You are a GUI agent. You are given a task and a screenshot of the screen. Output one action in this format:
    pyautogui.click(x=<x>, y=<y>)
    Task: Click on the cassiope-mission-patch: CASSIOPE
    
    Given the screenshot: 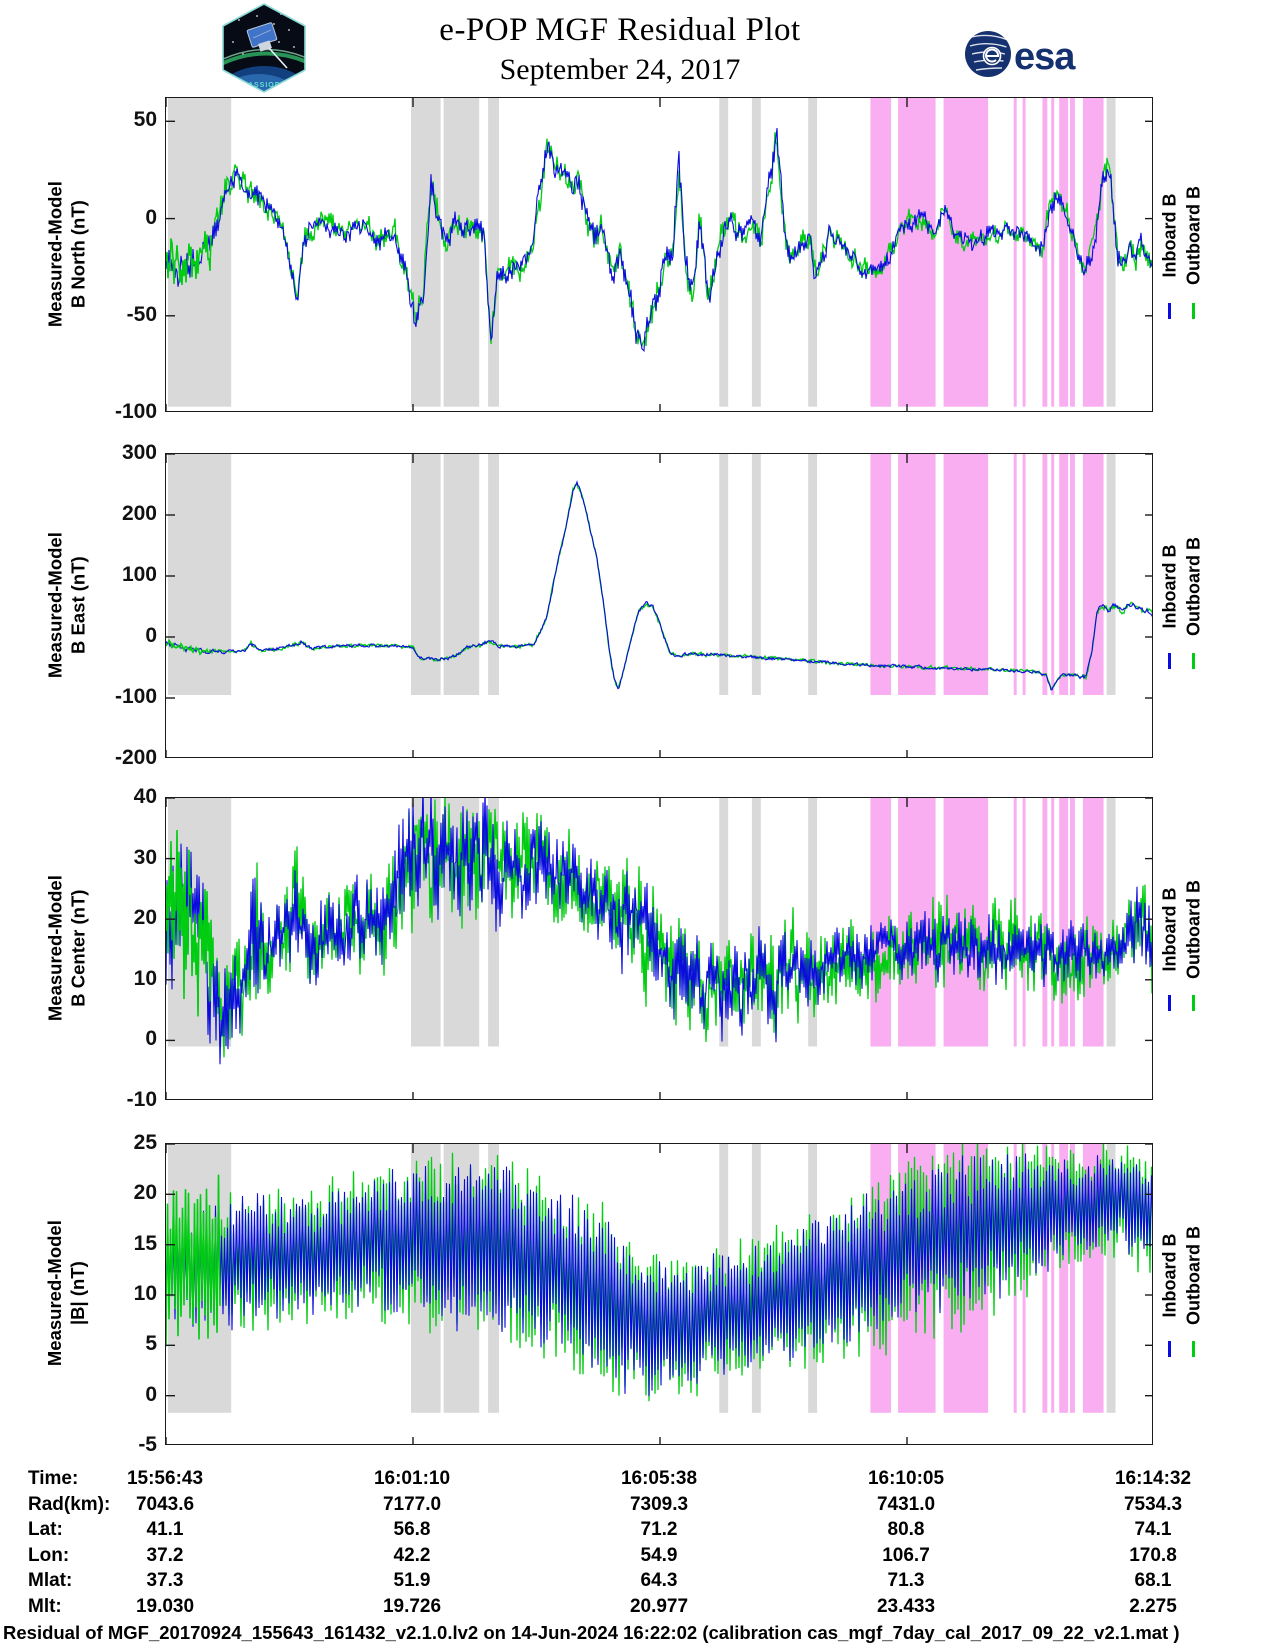 What is the action you would take?
    pyautogui.click(x=264, y=48)
    